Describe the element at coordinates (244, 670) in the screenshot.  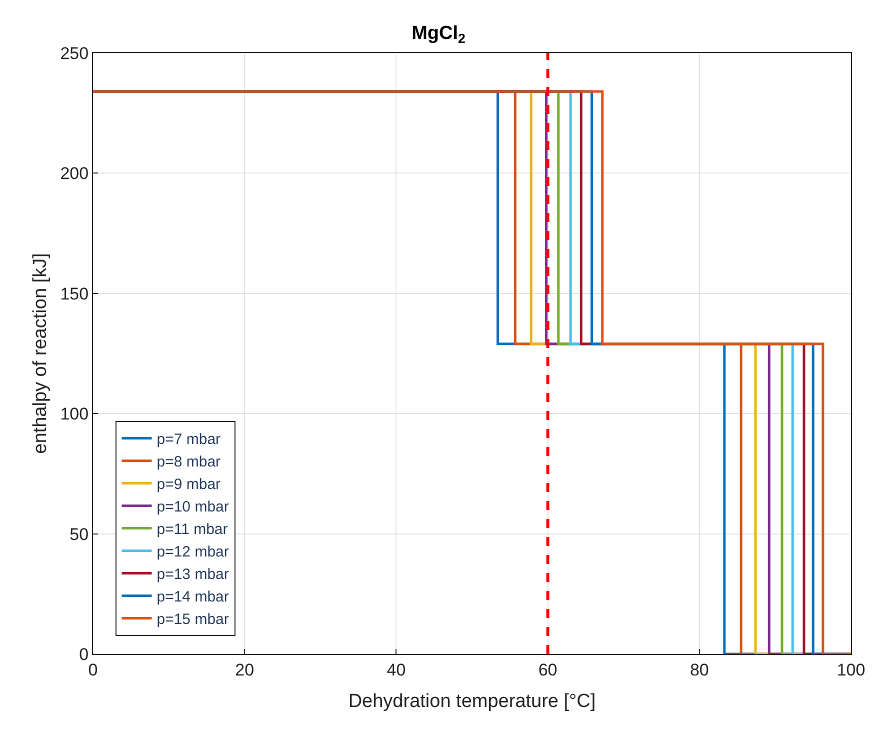
I see `x-tick-label: 20` at that location.